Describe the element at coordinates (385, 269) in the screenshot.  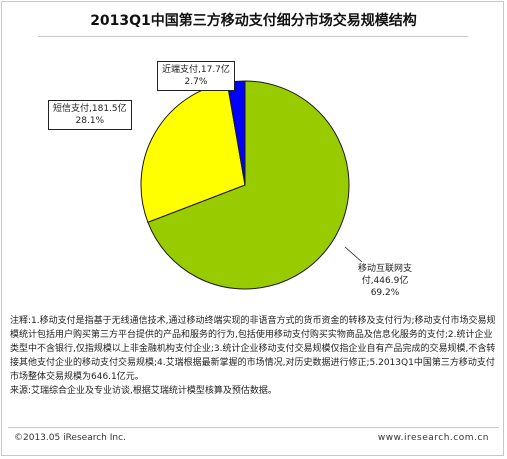
I see `label-mobile-internet-name-1: 移动互联网支` at that location.